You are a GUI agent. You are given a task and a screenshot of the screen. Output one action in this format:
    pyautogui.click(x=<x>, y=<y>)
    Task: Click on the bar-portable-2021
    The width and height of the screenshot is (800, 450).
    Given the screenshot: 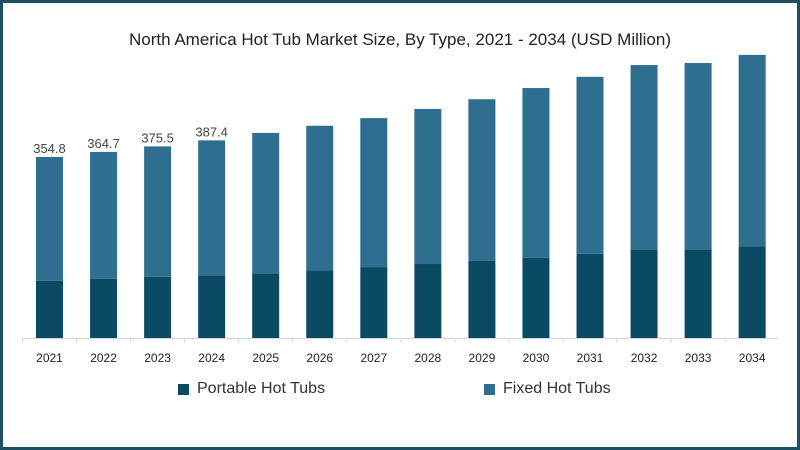 What is the action you would take?
    pyautogui.click(x=49, y=309)
    